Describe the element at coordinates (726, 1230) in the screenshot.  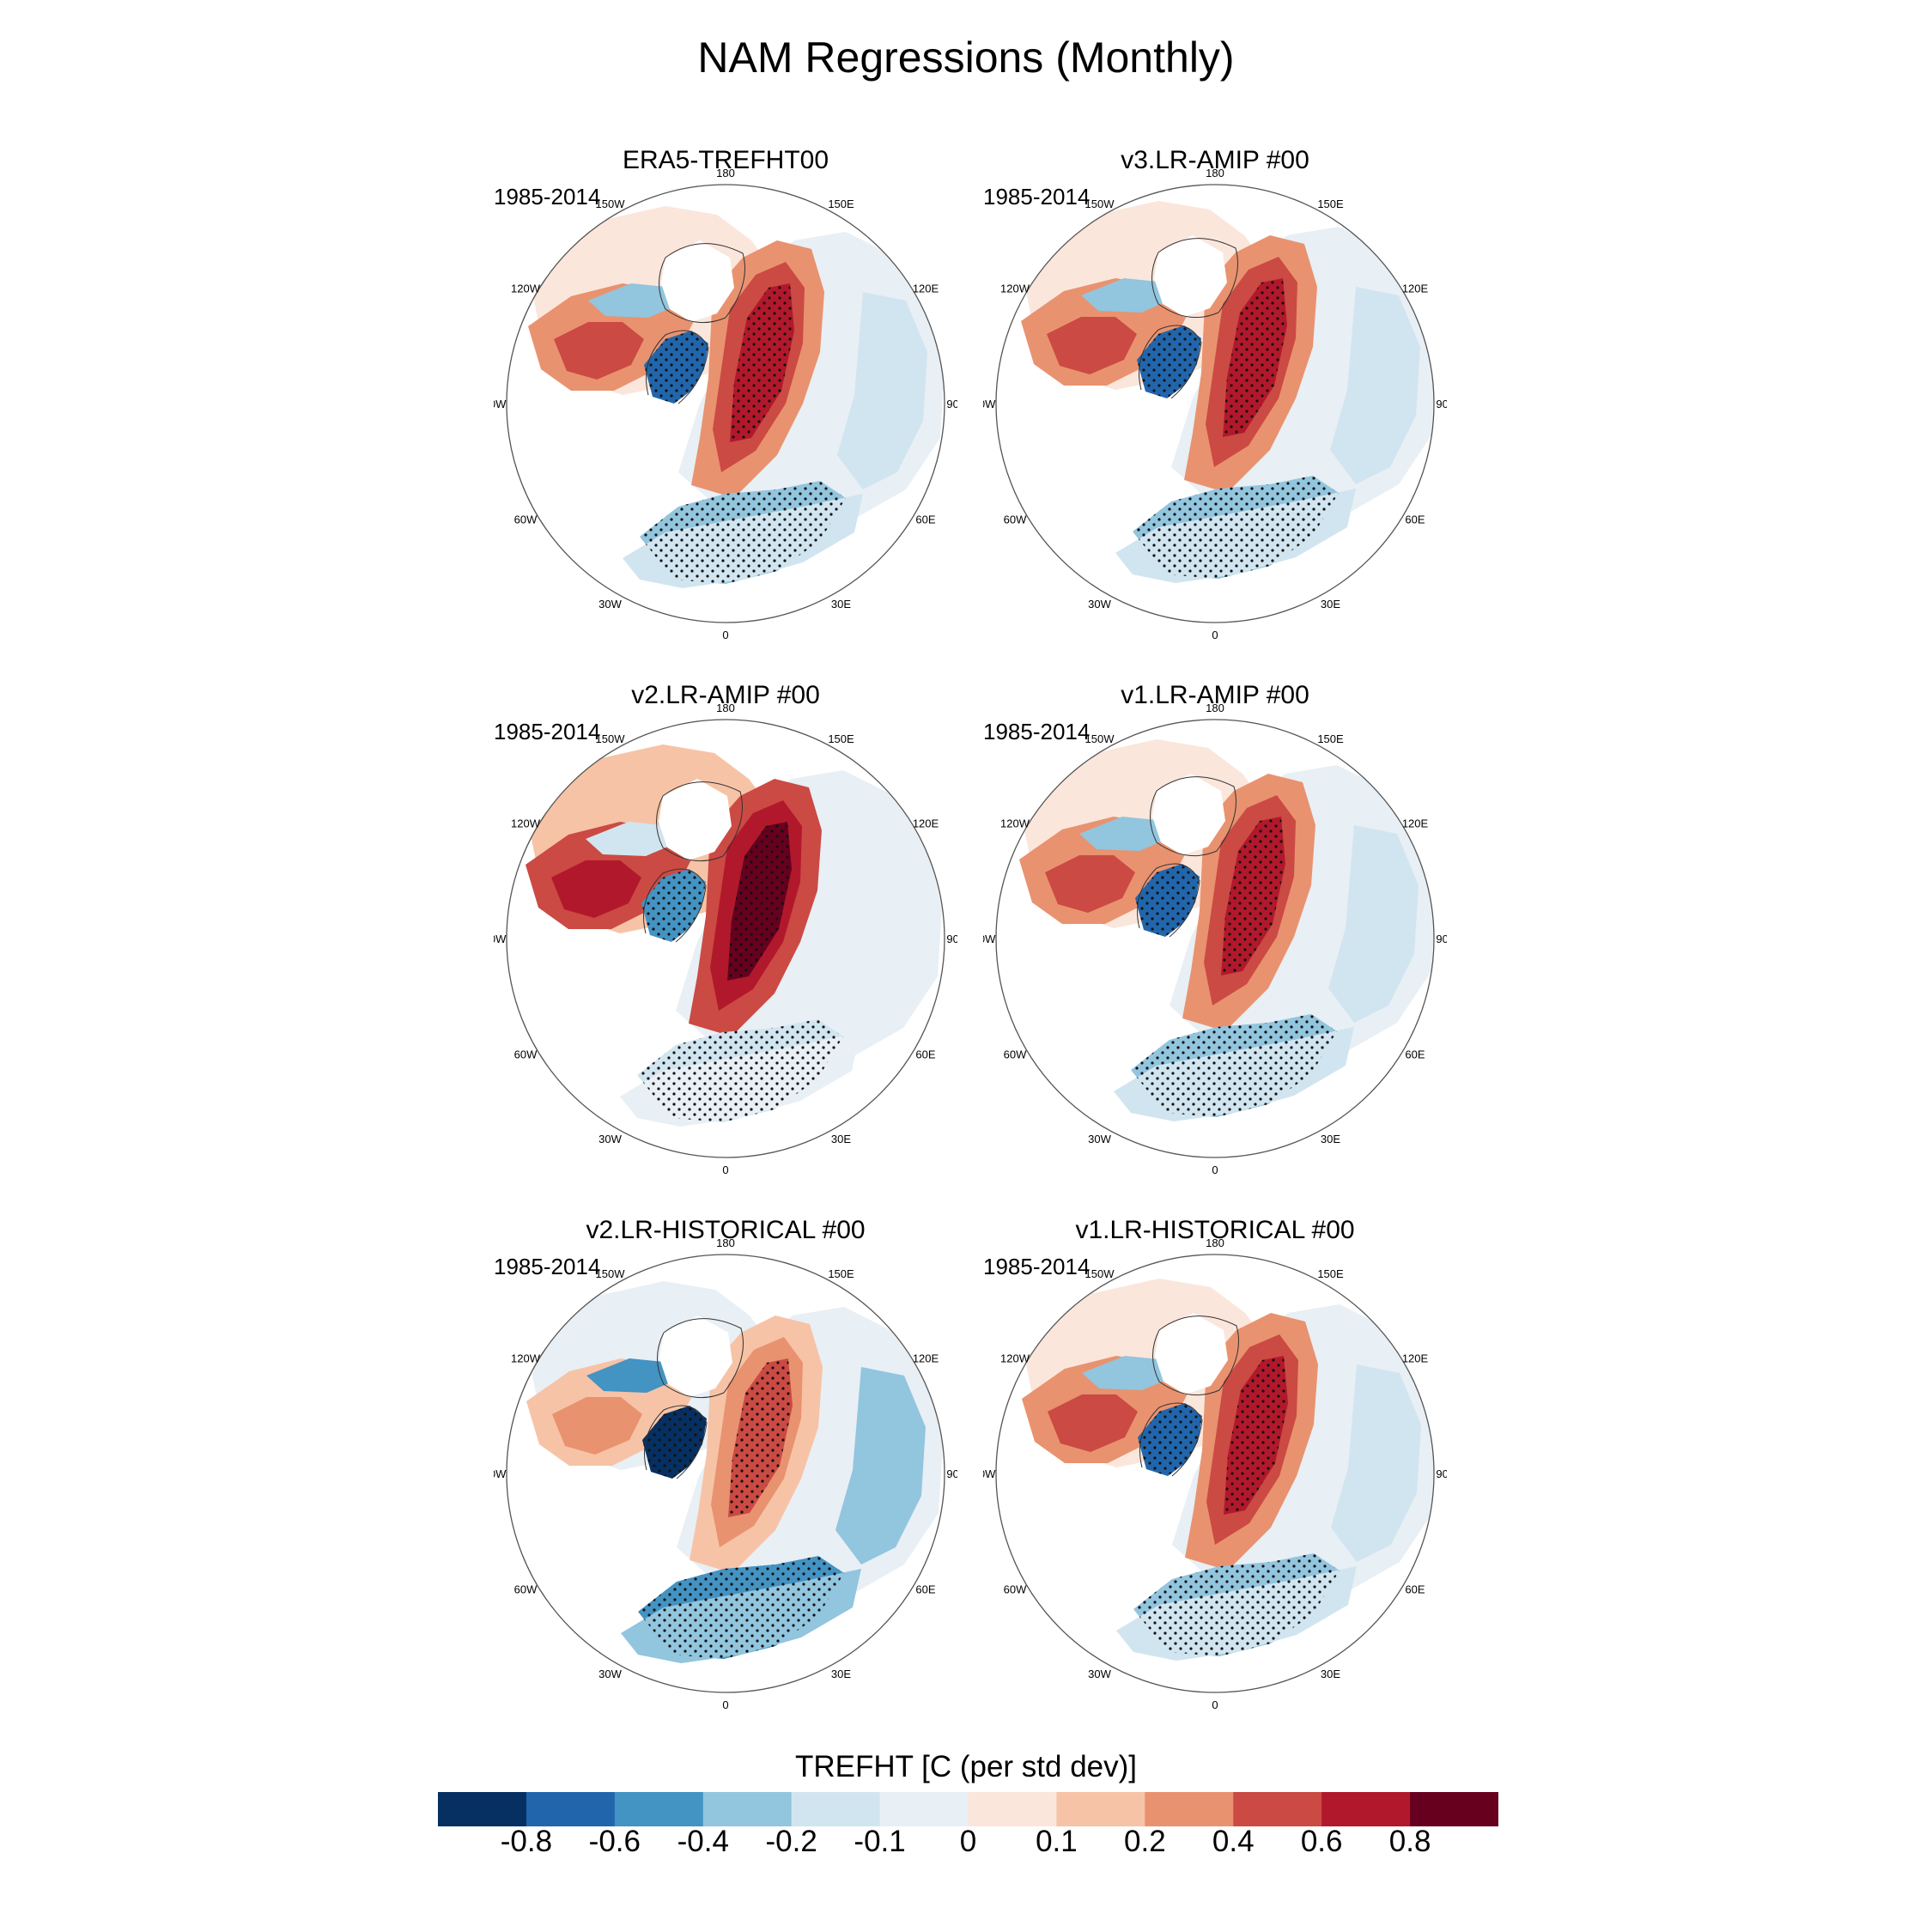
I see `panel-title: v2.LR-HISTORICAL #00` at that location.